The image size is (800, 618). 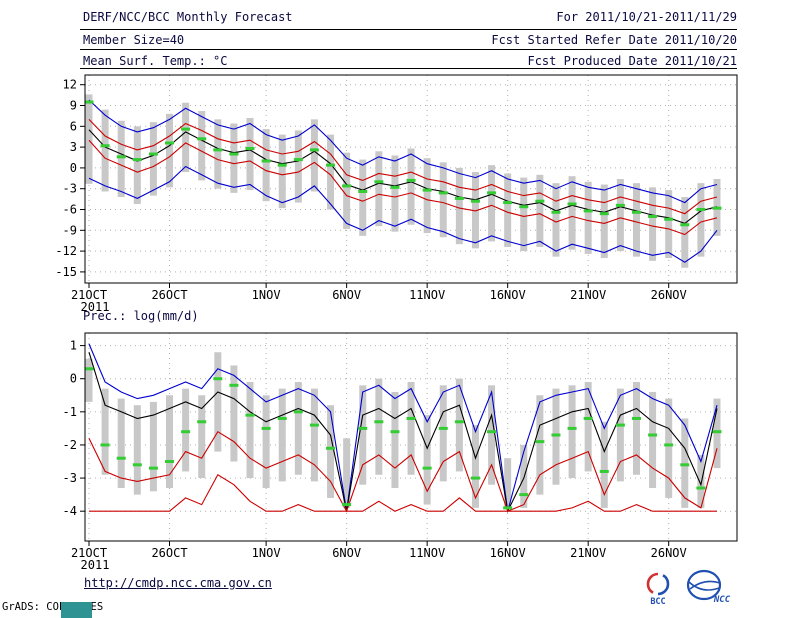 I want to click on temperature-chart-blue-max-line, so click(x=403, y=151).